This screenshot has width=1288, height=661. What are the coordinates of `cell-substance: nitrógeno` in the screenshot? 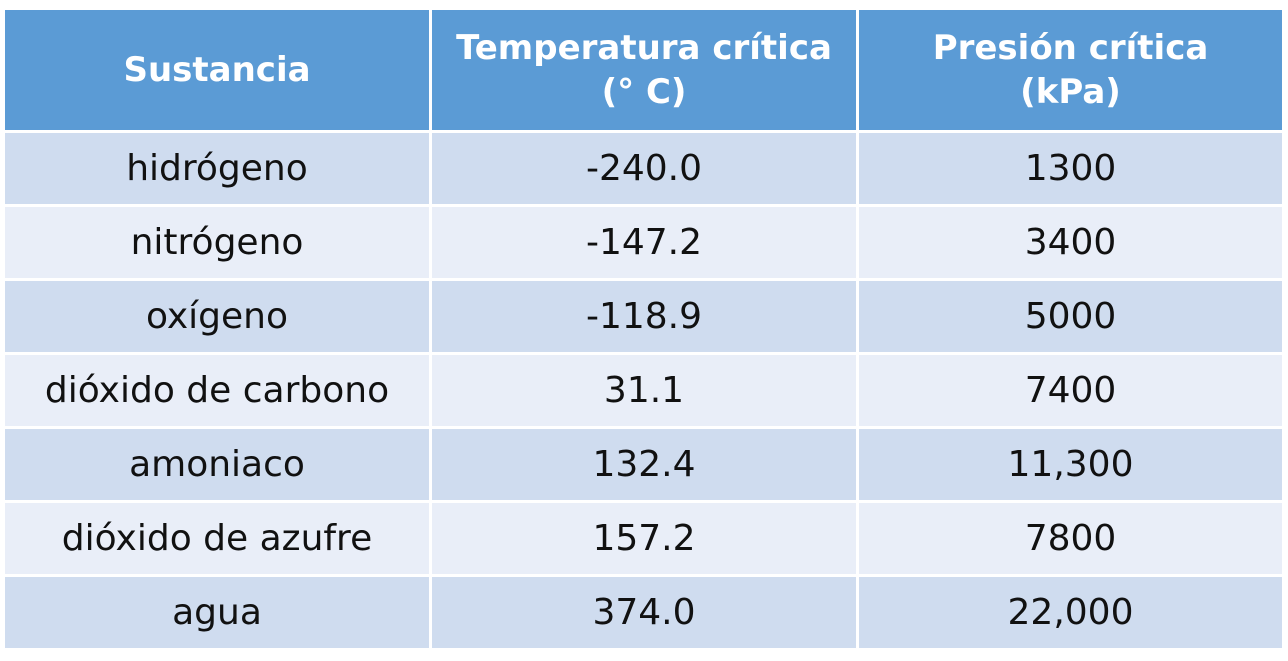 It's located at (217, 242).